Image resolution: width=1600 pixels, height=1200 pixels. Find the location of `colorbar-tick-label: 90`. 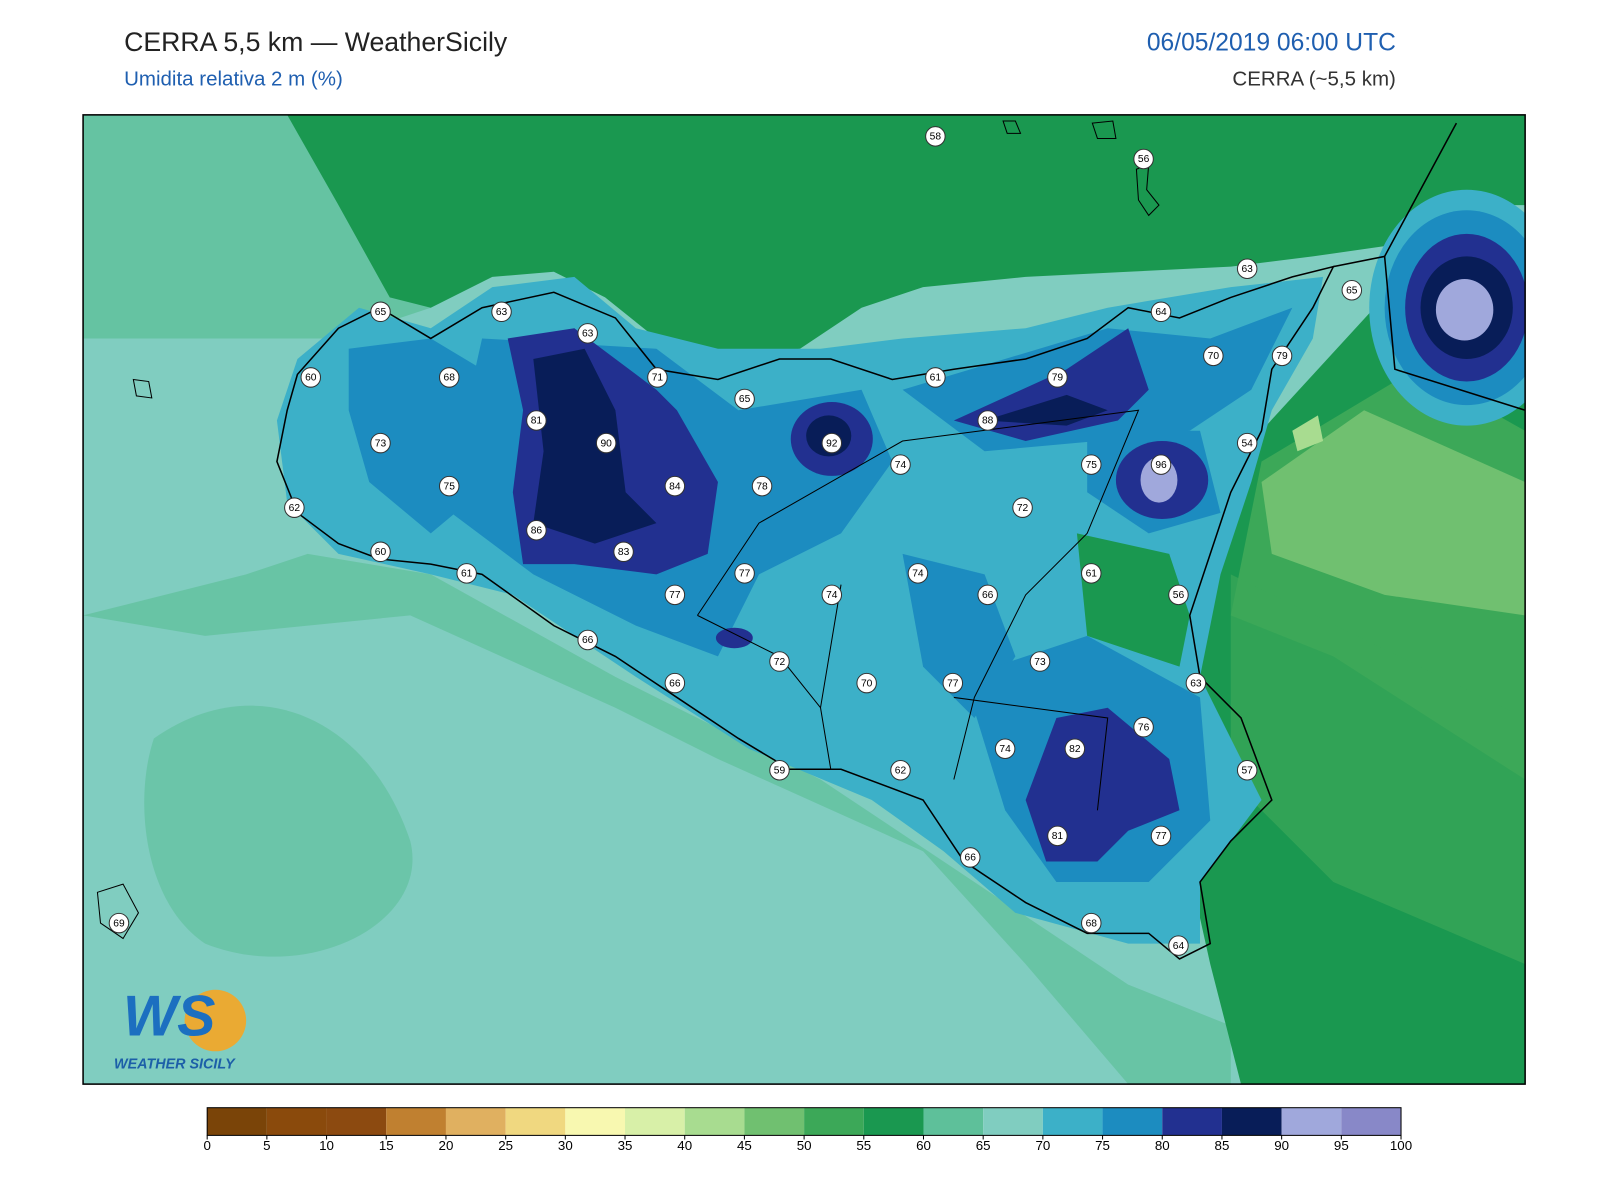

colorbar-tick-label: 90 is located at coordinates (1281, 1145).